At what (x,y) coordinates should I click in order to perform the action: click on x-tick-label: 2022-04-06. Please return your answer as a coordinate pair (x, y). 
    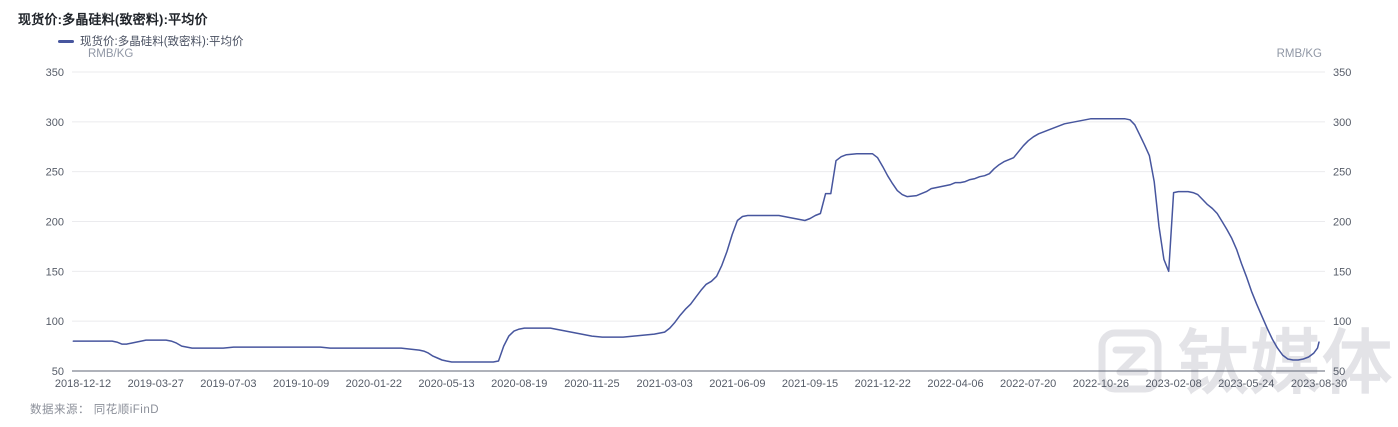
    Looking at the image, I should click on (955, 384).